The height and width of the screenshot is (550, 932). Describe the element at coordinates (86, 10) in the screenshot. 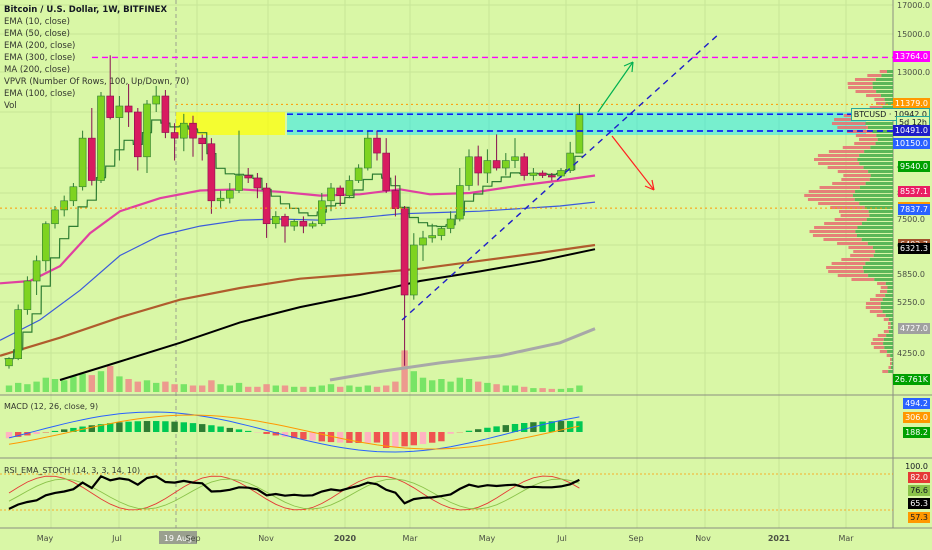

I see `symbol-title: Bitcoin / U.S. Dollar, 1W, BITFINEX` at that location.